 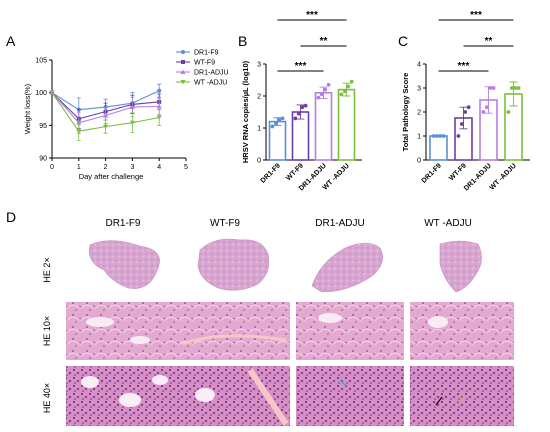 What do you see at coordinates (350, 396) in the screenshot?
I see `histo-image-r3c3` at bounding box center [350, 396].